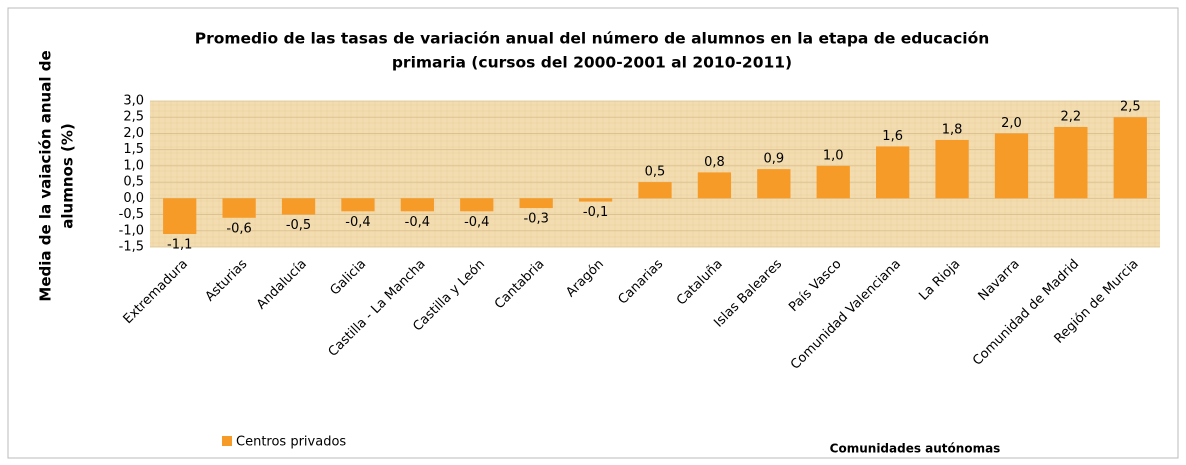 This screenshot has height=465, width=1186. I want to click on data-label: -0,3, so click(535, 219).